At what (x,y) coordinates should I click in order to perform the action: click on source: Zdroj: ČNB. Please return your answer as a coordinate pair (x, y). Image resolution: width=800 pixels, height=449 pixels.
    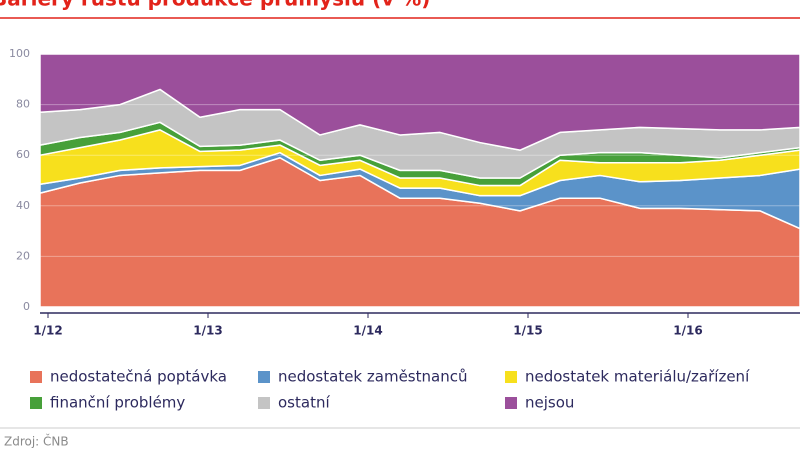
    Looking at the image, I should click on (36, 441).